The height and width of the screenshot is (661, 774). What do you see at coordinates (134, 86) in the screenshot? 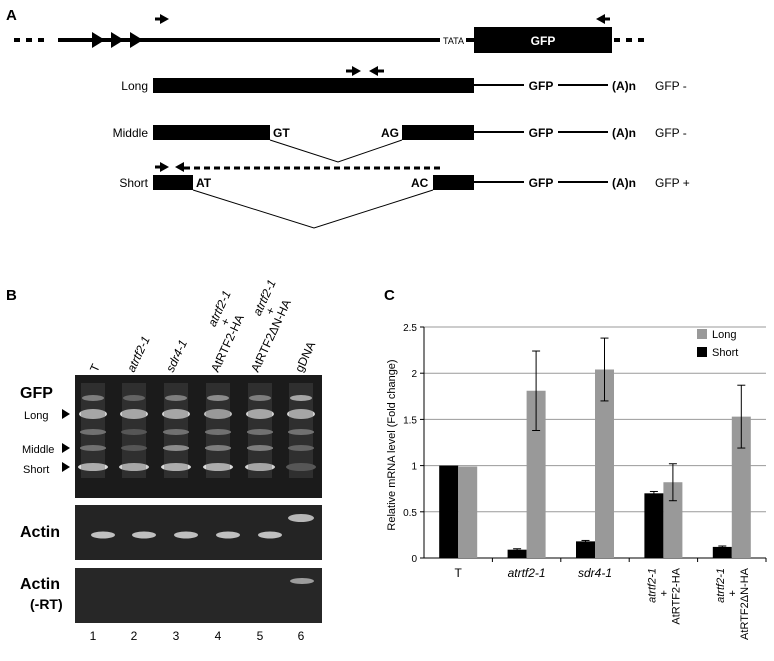
I see `transcript-long-label: Long` at bounding box center [134, 86].